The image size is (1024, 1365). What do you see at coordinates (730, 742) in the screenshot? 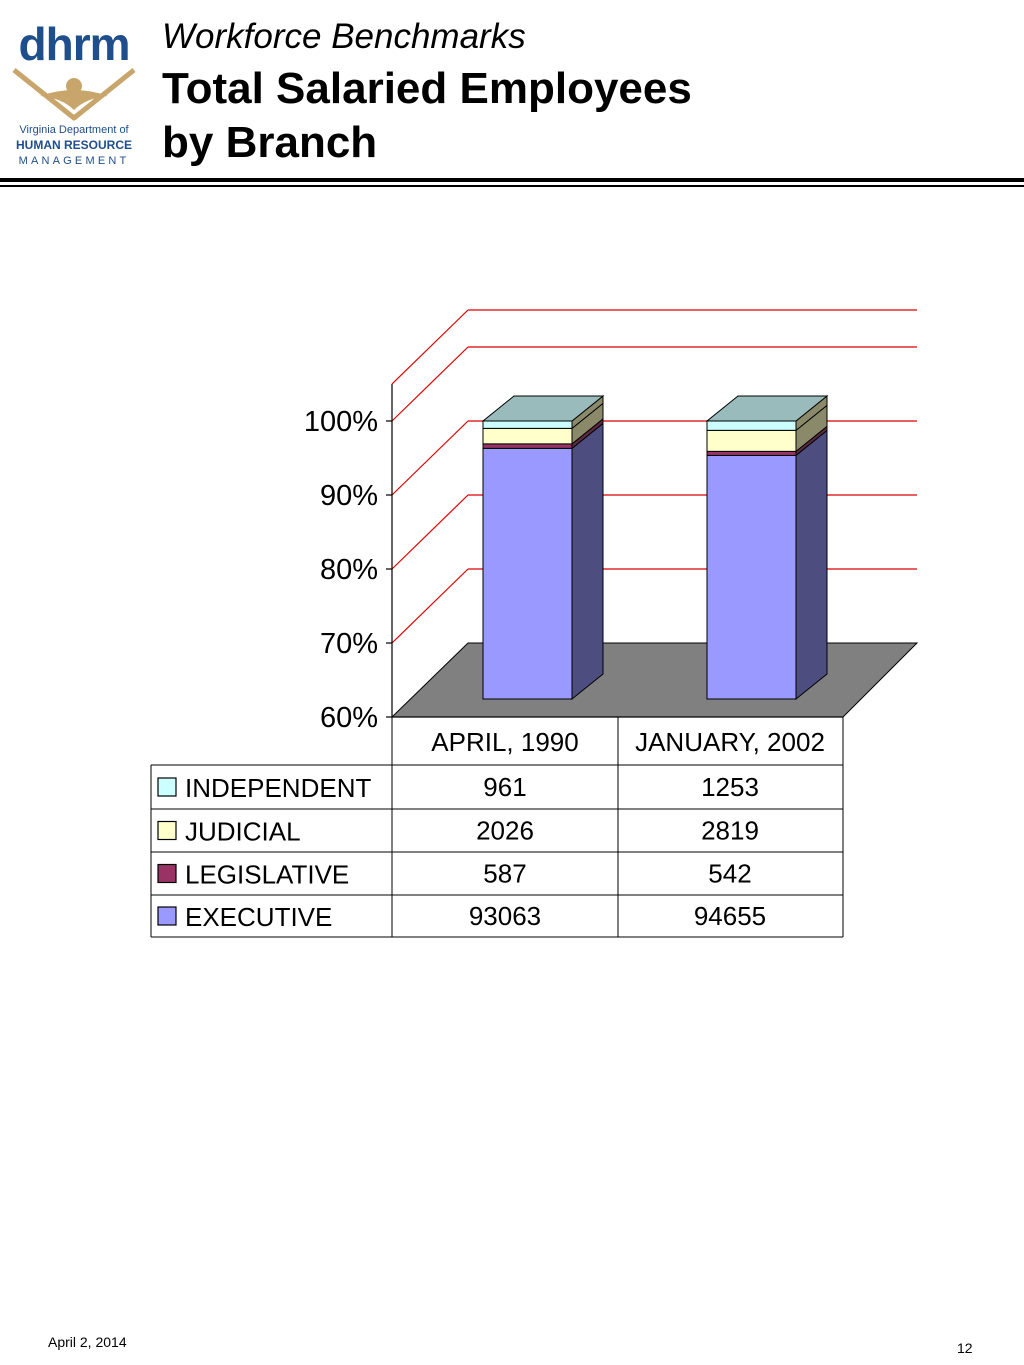
I see `x-category-label: JANUARY, 2002` at bounding box center [730, 742].